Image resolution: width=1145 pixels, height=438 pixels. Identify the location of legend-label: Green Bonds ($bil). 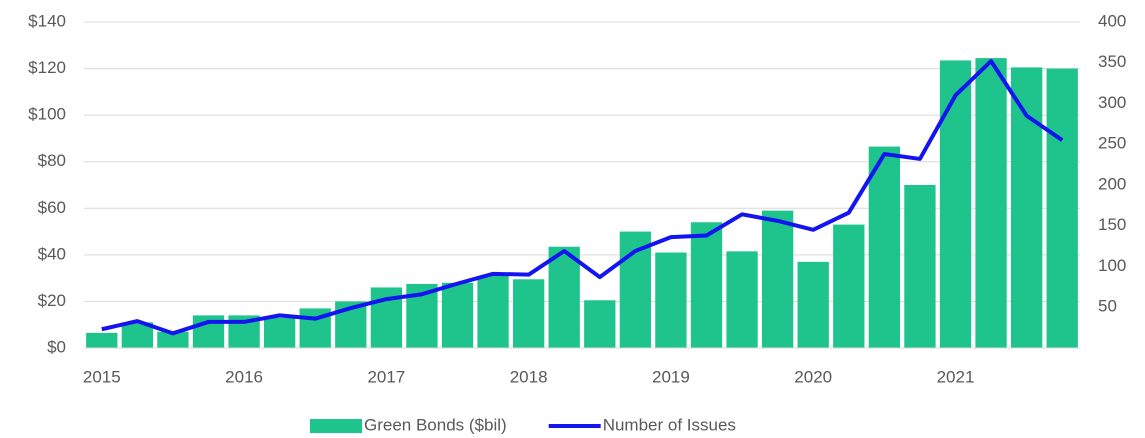
(435, 424).